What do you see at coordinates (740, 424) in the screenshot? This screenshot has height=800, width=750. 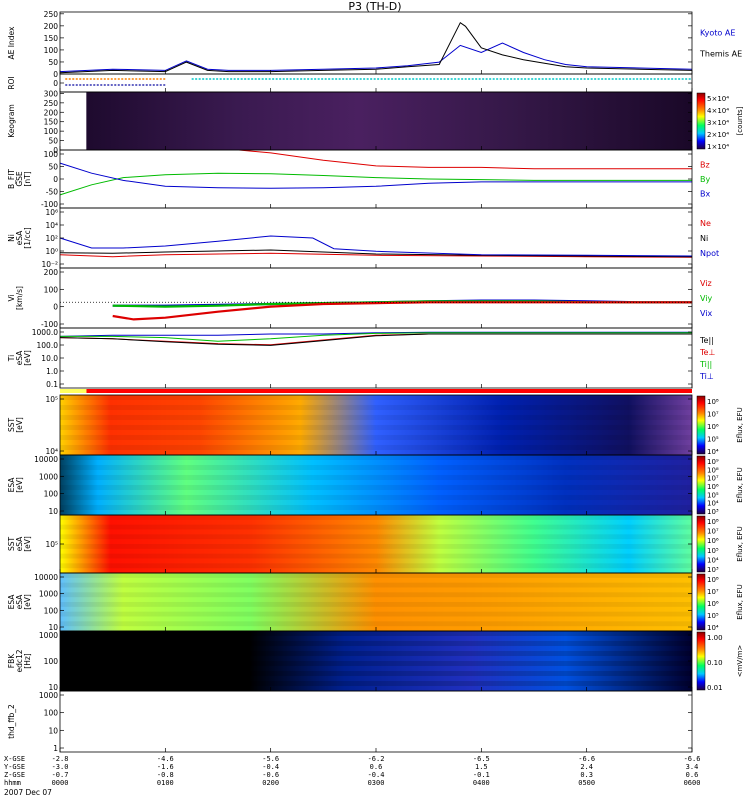 I see `sst_e-colorbar-units: Eflux, EFU` at bounding box center [740, 424].